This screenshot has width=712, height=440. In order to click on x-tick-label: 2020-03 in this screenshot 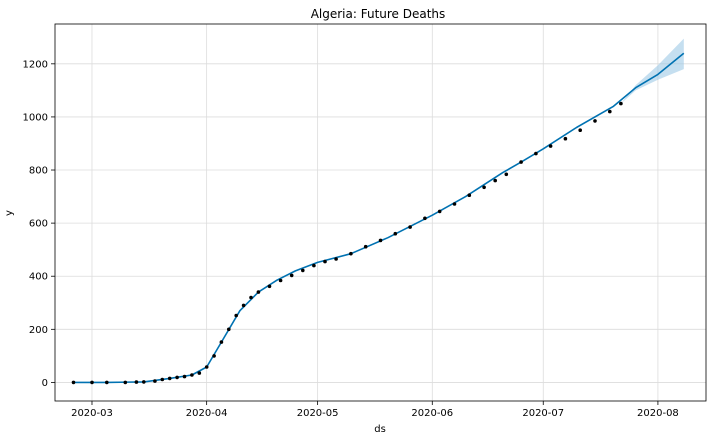, I will do `click(92, 413)`.